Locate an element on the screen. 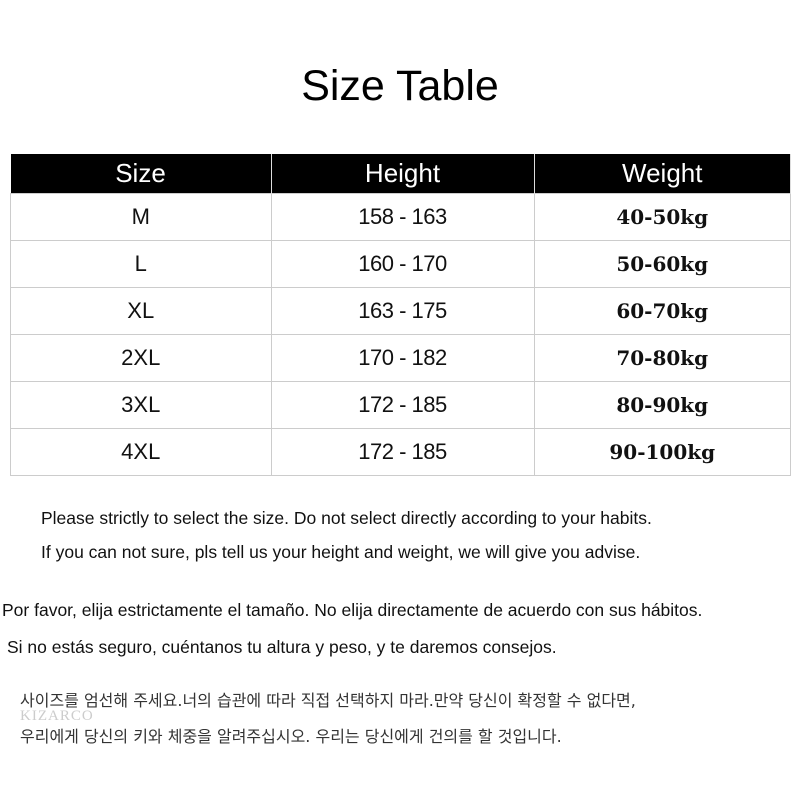  size-cell: L is located at coordinates (141, 264).